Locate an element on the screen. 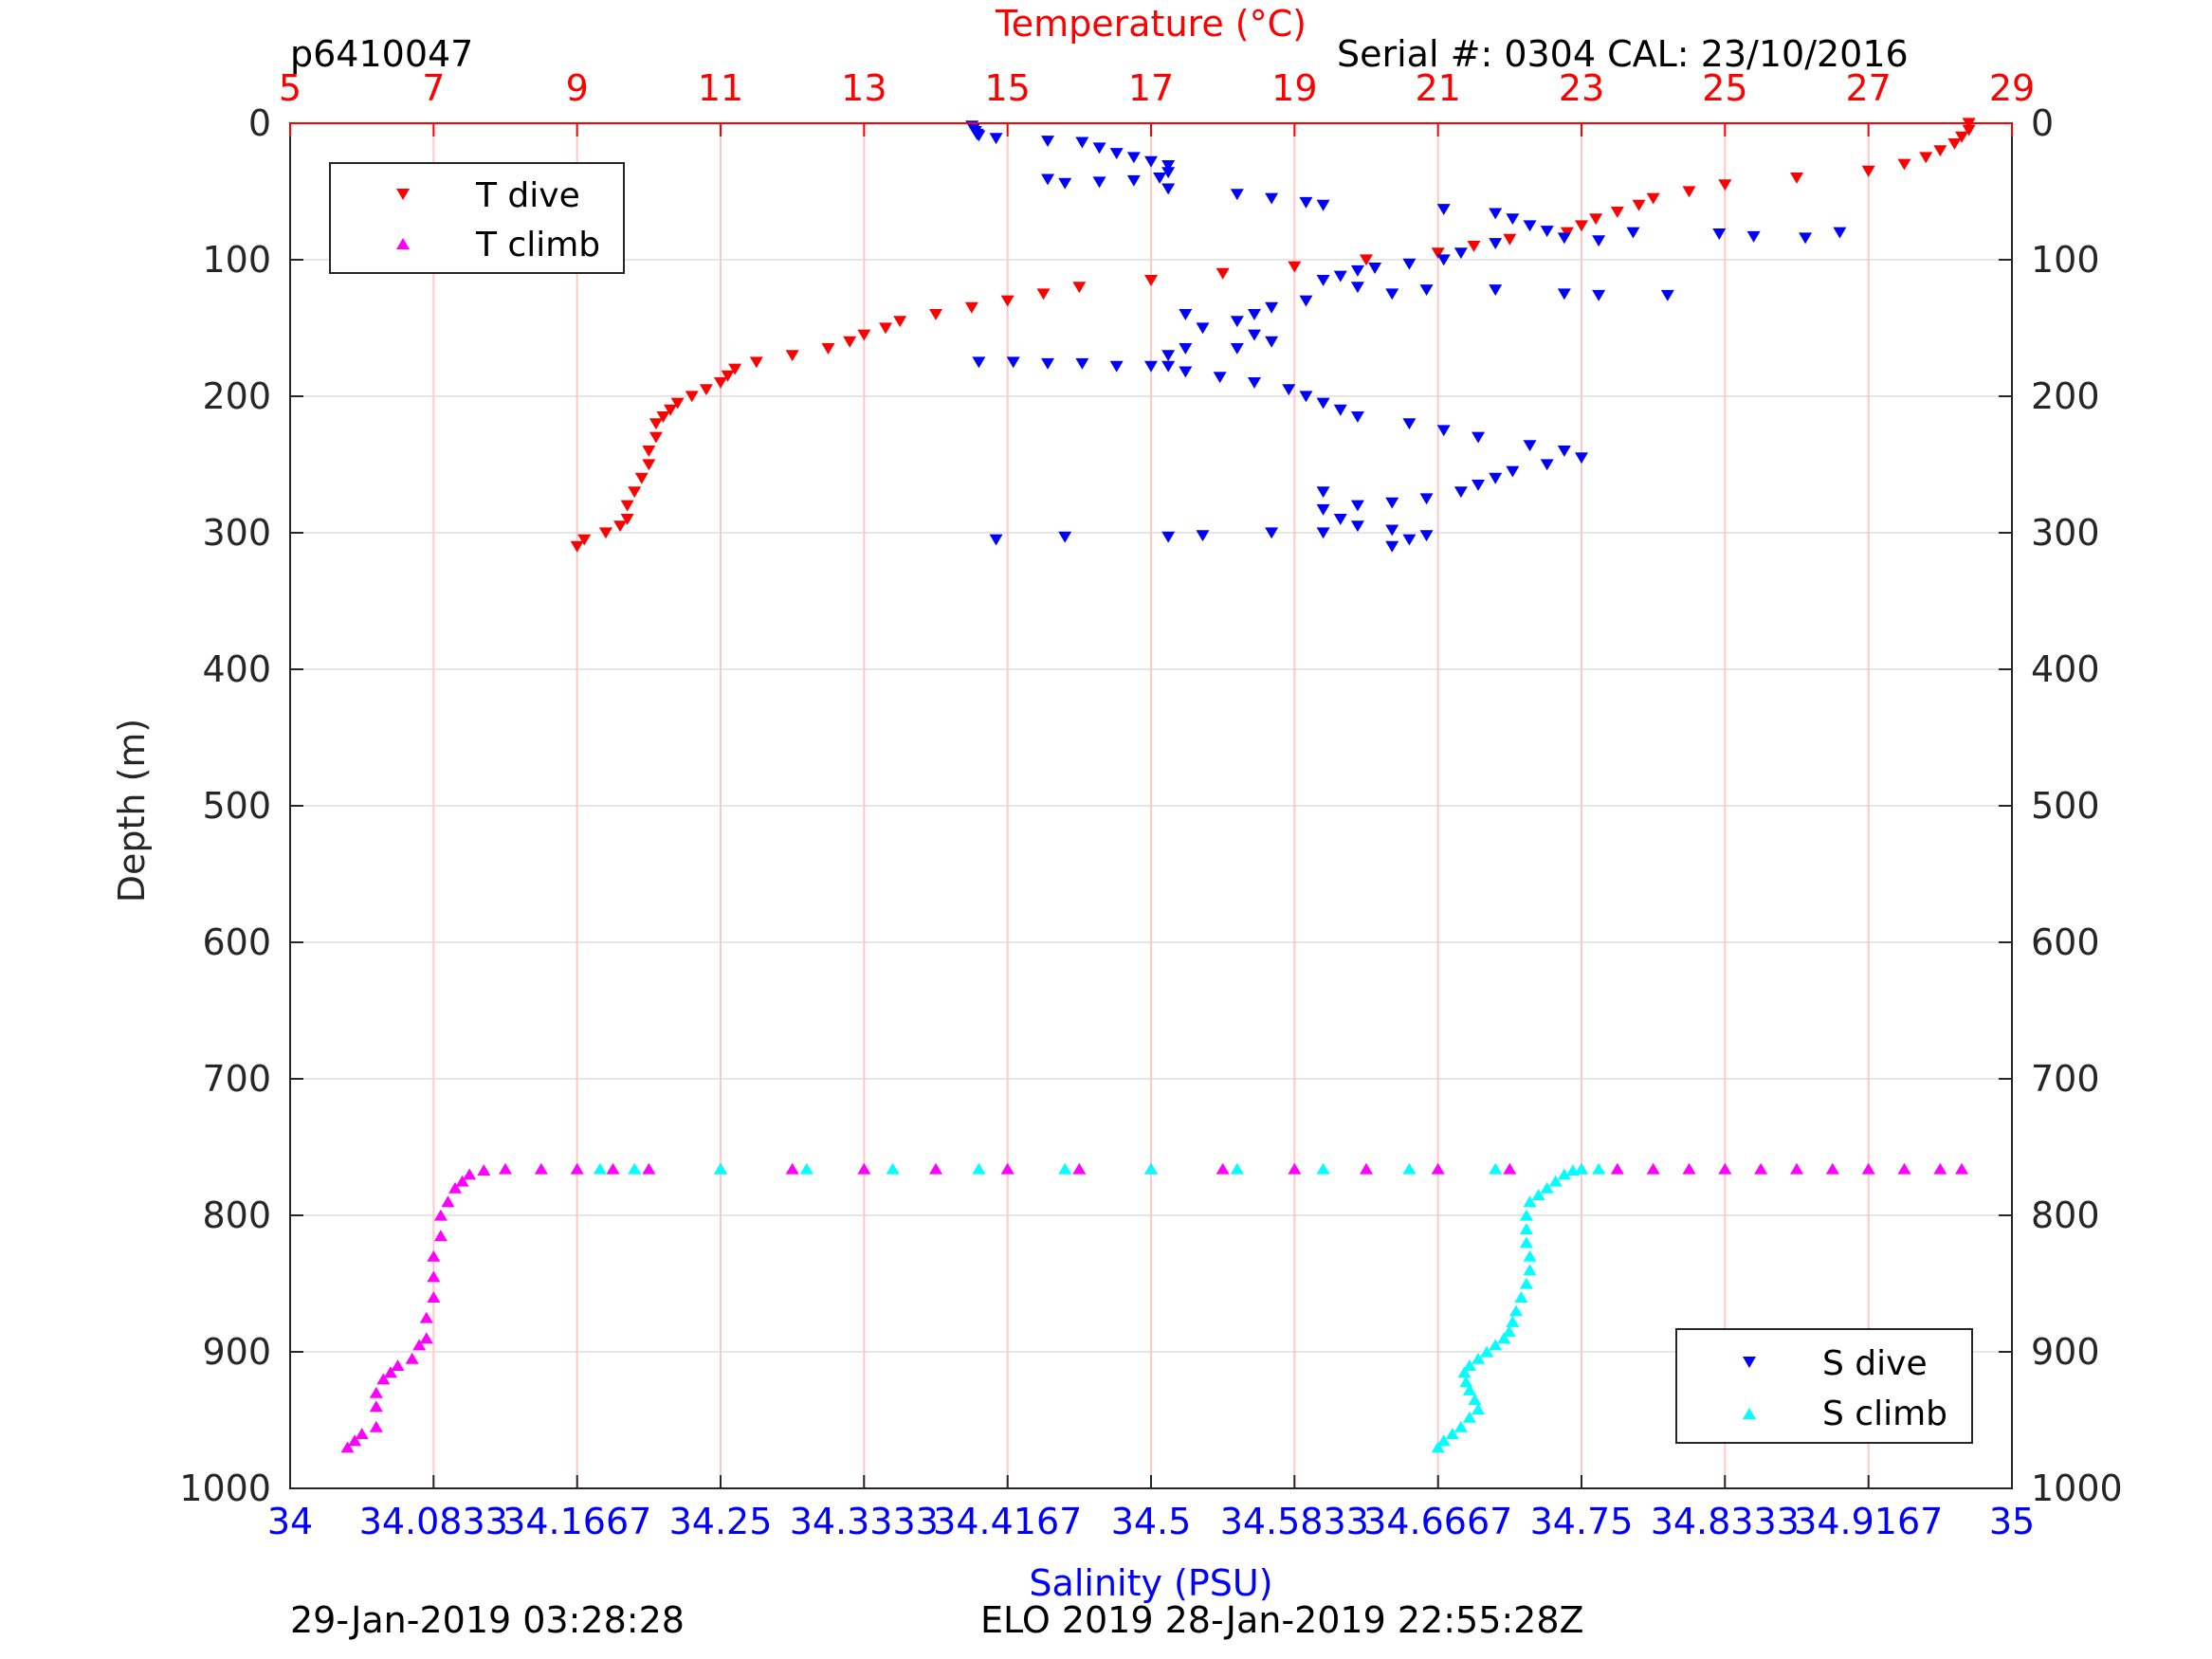 Image resolution: width=2212 pixels, height=1659 pixels. legend-t-dive-marker is located at coordinates (403, 194).